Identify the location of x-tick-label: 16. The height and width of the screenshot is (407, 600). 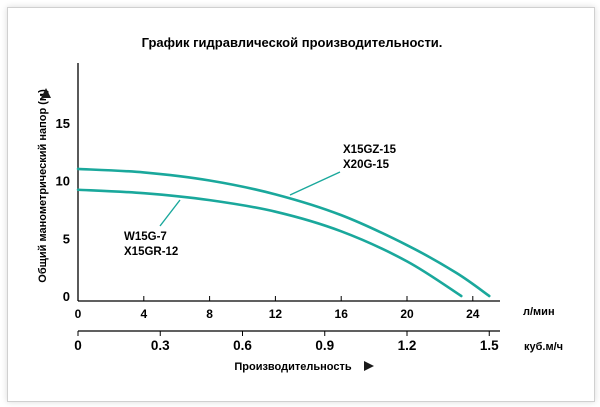
(342, 314).